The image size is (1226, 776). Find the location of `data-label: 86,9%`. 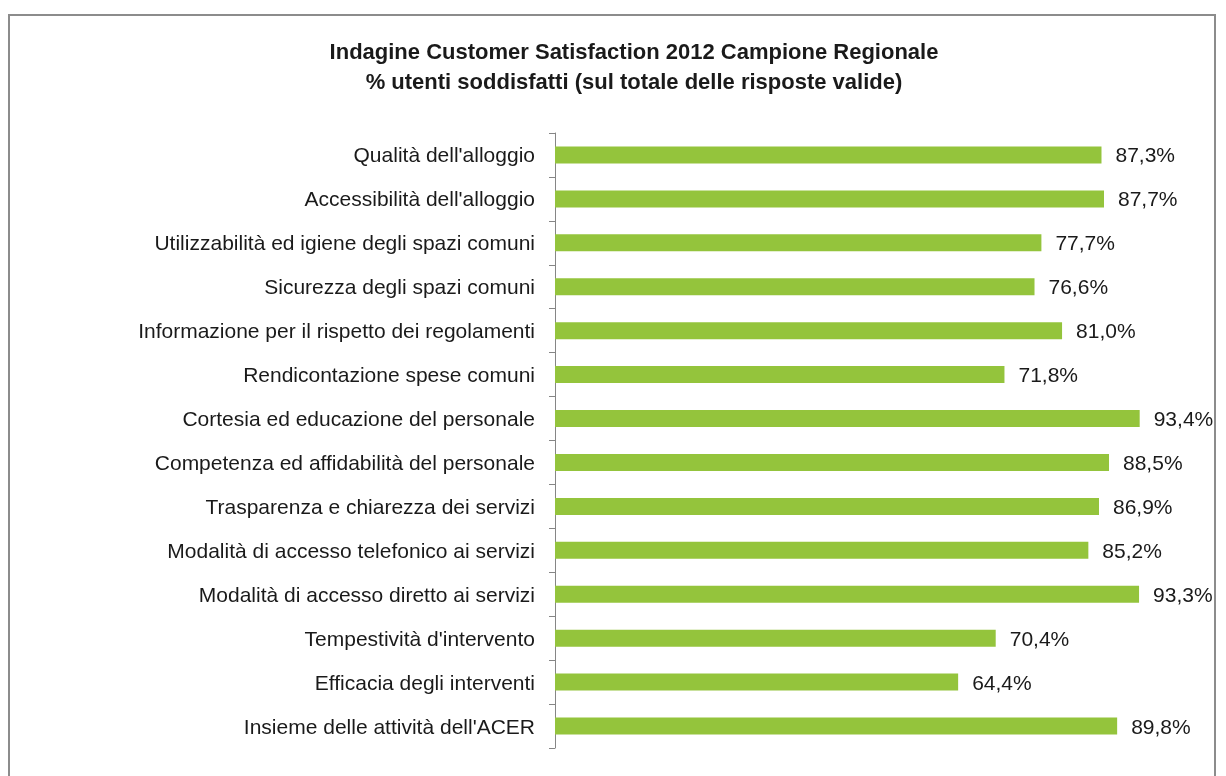

data-label: 86,9% is located at coordinates (1142, 506).